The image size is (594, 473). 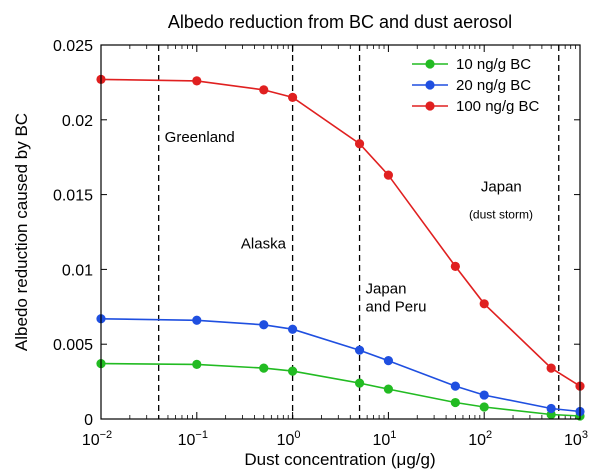 I want to click on x-tick-label: 10⁰, so click(x=289, y=439).